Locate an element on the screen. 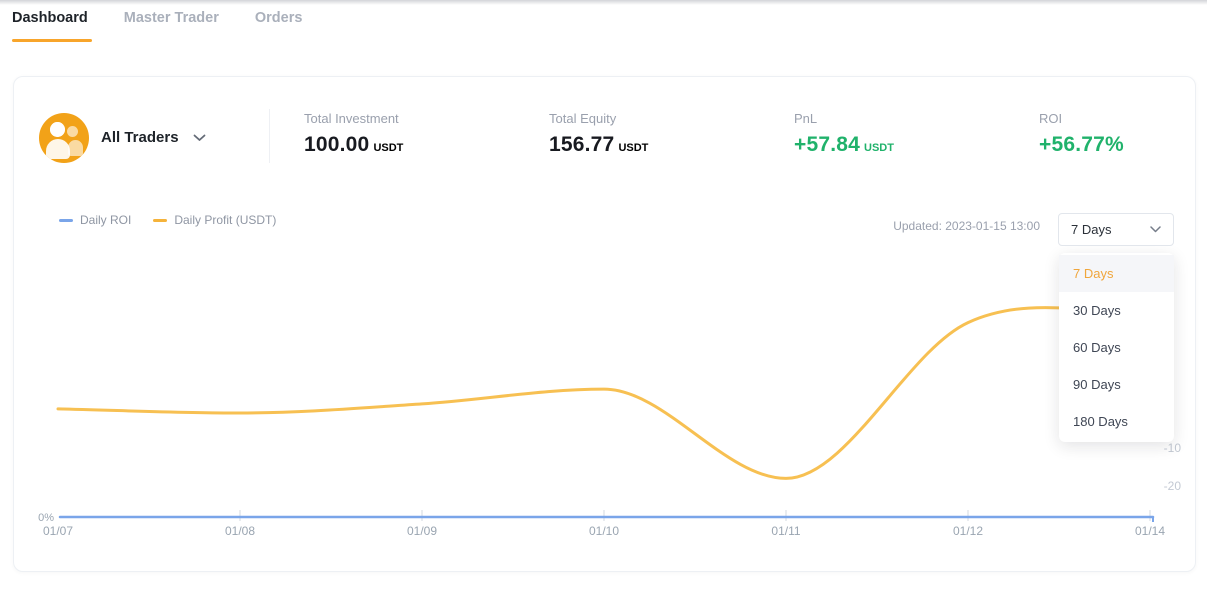 The height and width of the screenshot is (594, 1207). svg-text: 01/08 is located at coordinates (240, 531).